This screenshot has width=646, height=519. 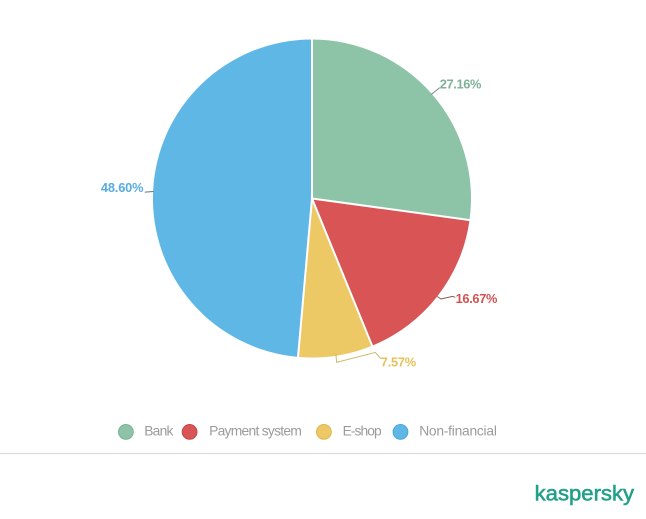 What do you see at coordinates (585, 494) in the screenshot?
I see `svg-text: kaspersky` at bounding box center [585, 494].